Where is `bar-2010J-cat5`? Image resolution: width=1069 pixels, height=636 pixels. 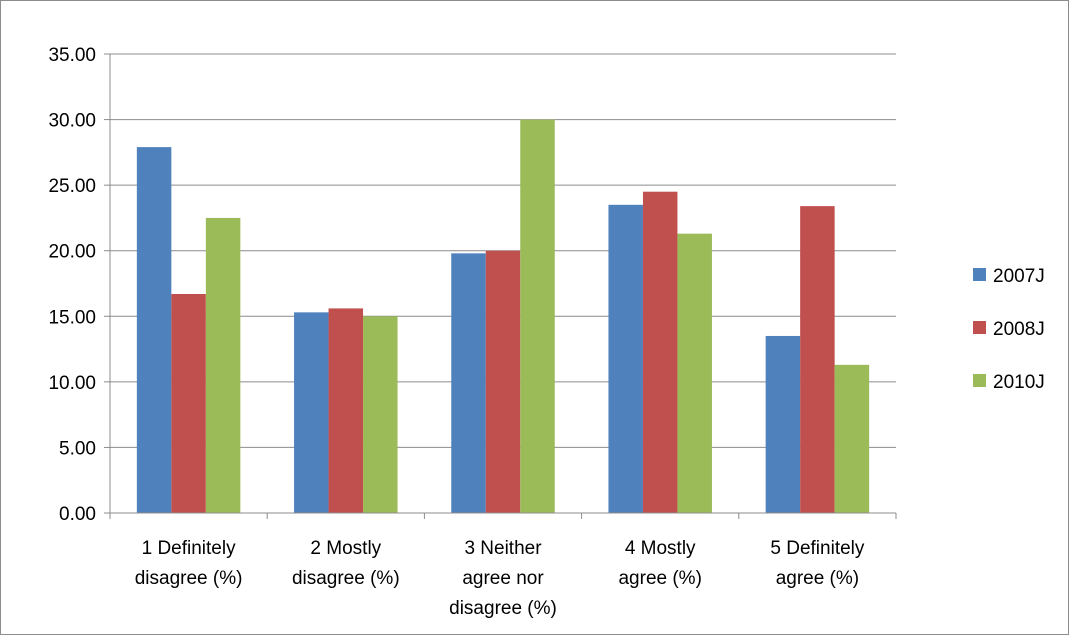 bar-2010J-cat5 is located at coordinates (852, 438).